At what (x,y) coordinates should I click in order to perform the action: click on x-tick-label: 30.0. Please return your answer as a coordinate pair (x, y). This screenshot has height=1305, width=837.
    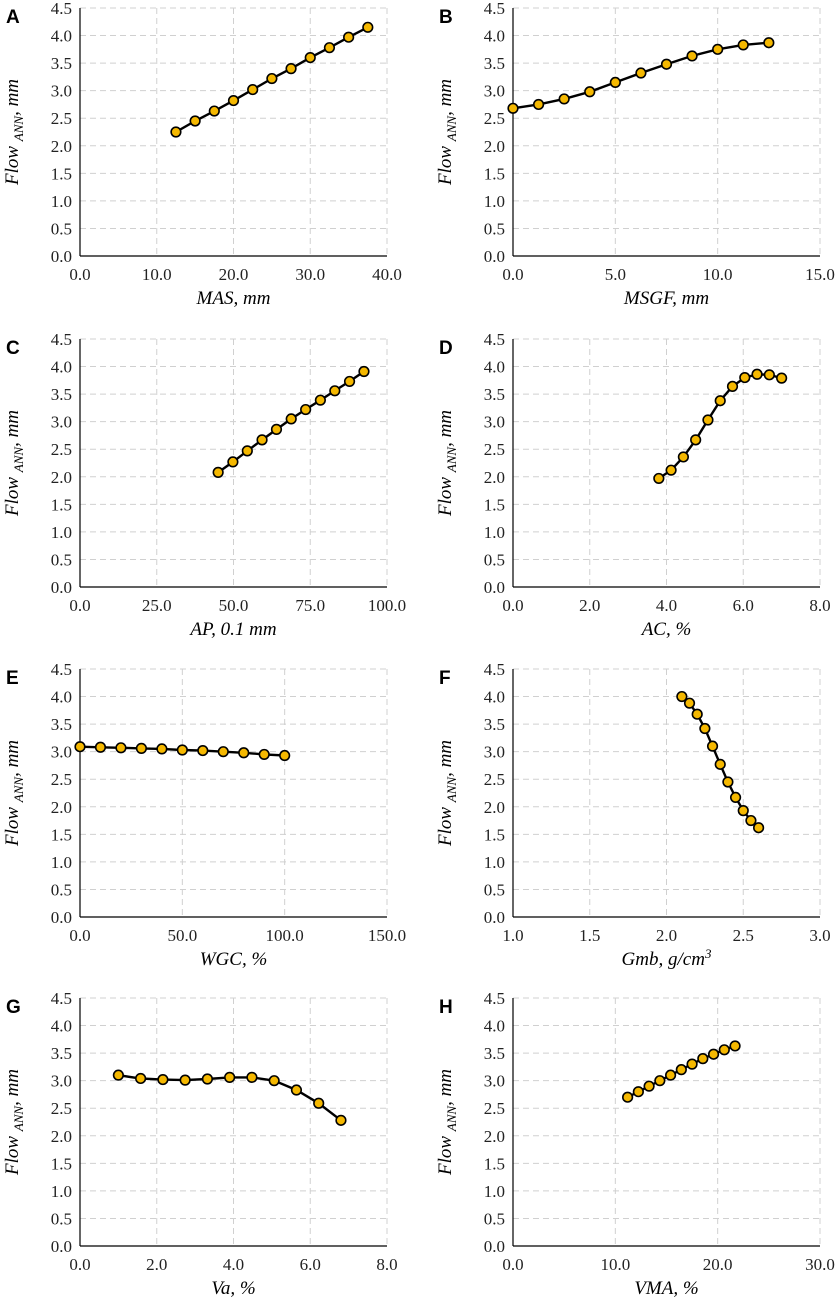
    Looking at the image, I should click on (820, 1264).